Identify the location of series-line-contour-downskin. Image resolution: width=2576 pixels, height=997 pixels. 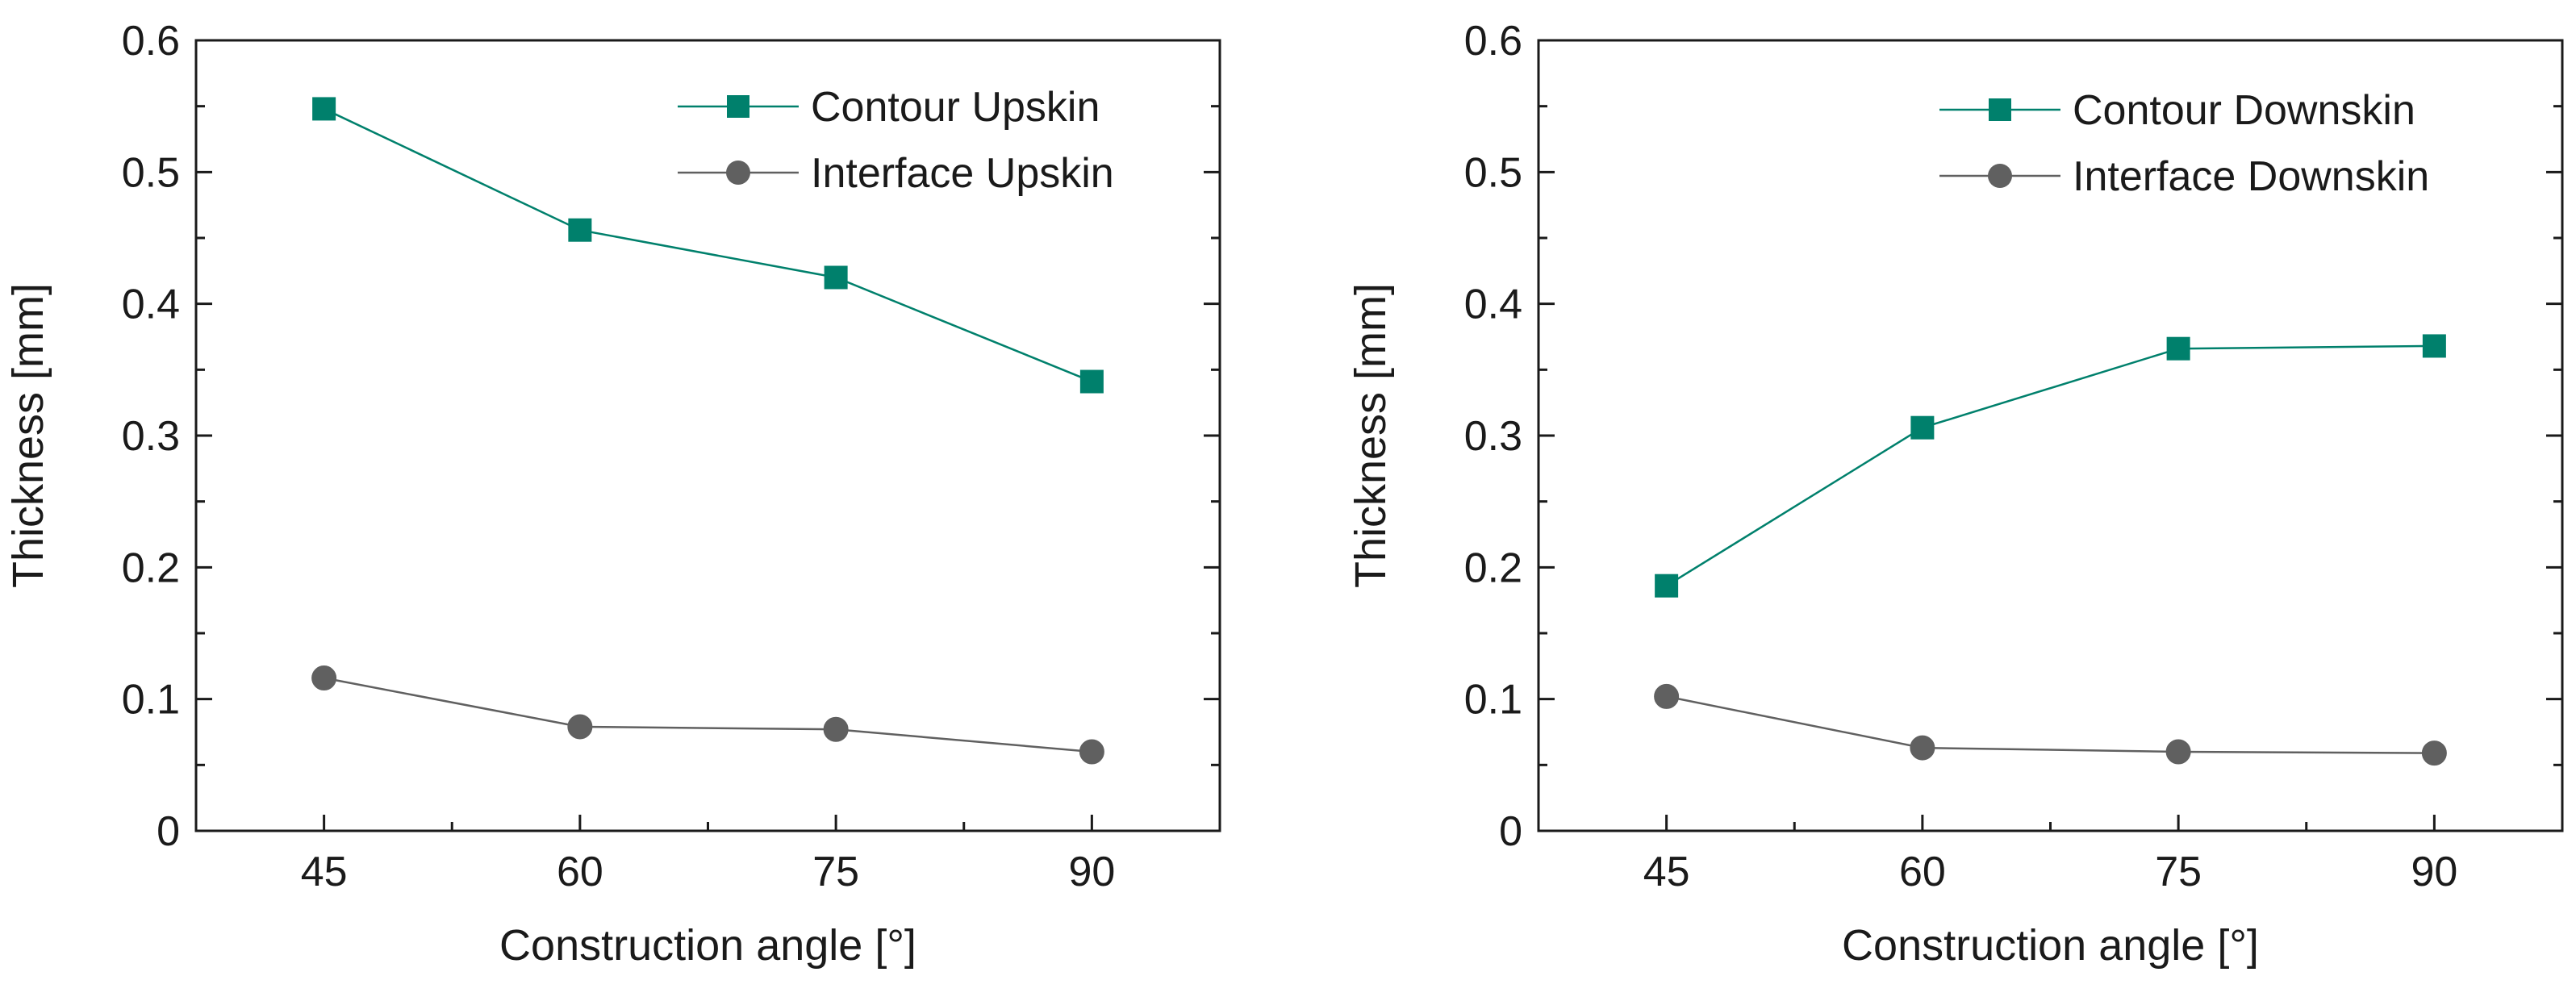
(2050, 466).